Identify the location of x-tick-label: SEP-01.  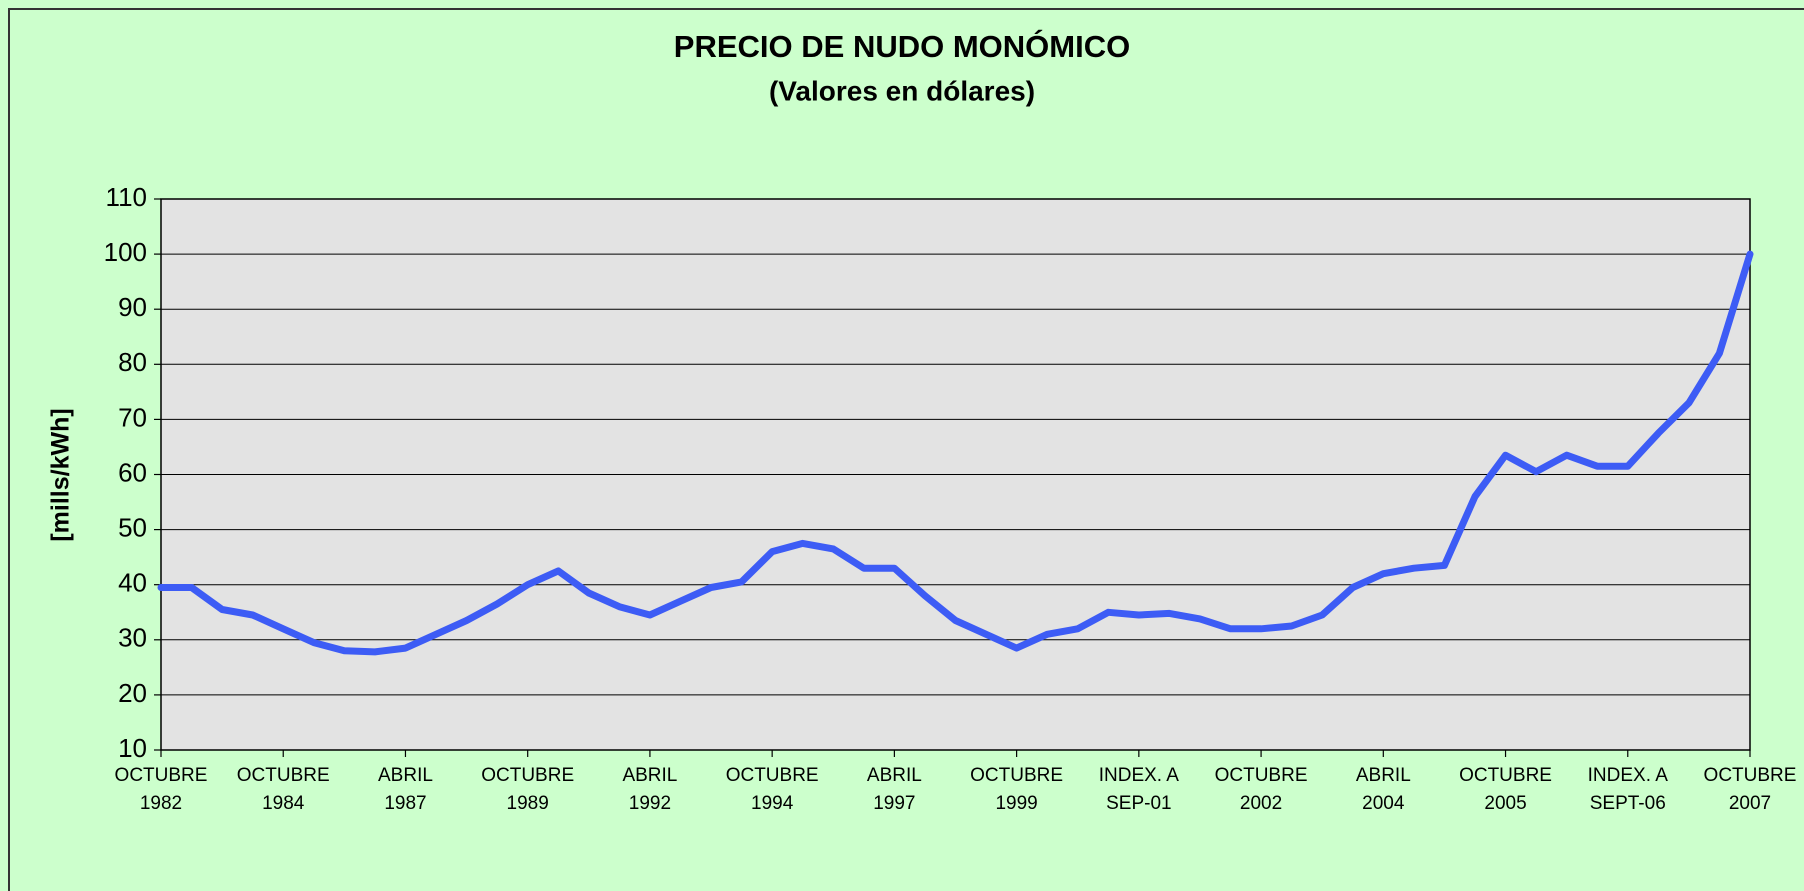
(1138, 803).